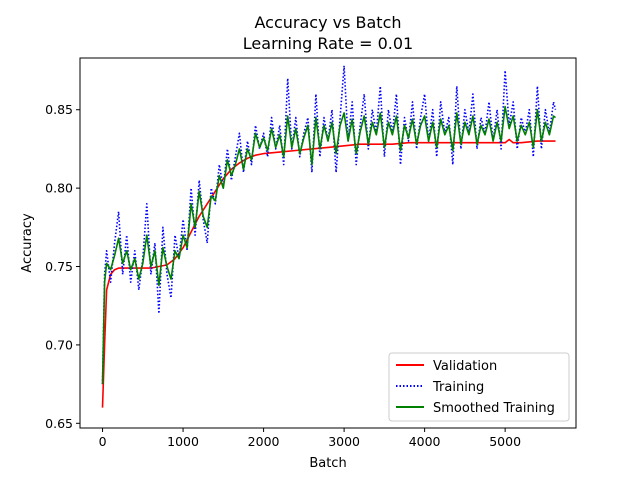 Image resolution: width=640 pixels, height=480 pixels. What do you see at coordinates (458, 387) in the screenshot?
I see `legend-label-training: Training` at bounding box center [458, 387].